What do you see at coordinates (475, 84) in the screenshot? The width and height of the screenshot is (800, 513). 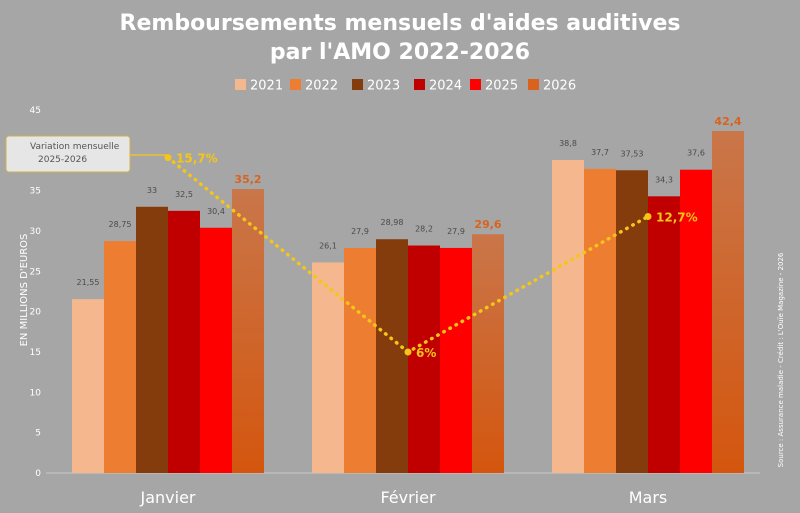 I see `legend-swatch-2025` at bounding box center [475, 84].